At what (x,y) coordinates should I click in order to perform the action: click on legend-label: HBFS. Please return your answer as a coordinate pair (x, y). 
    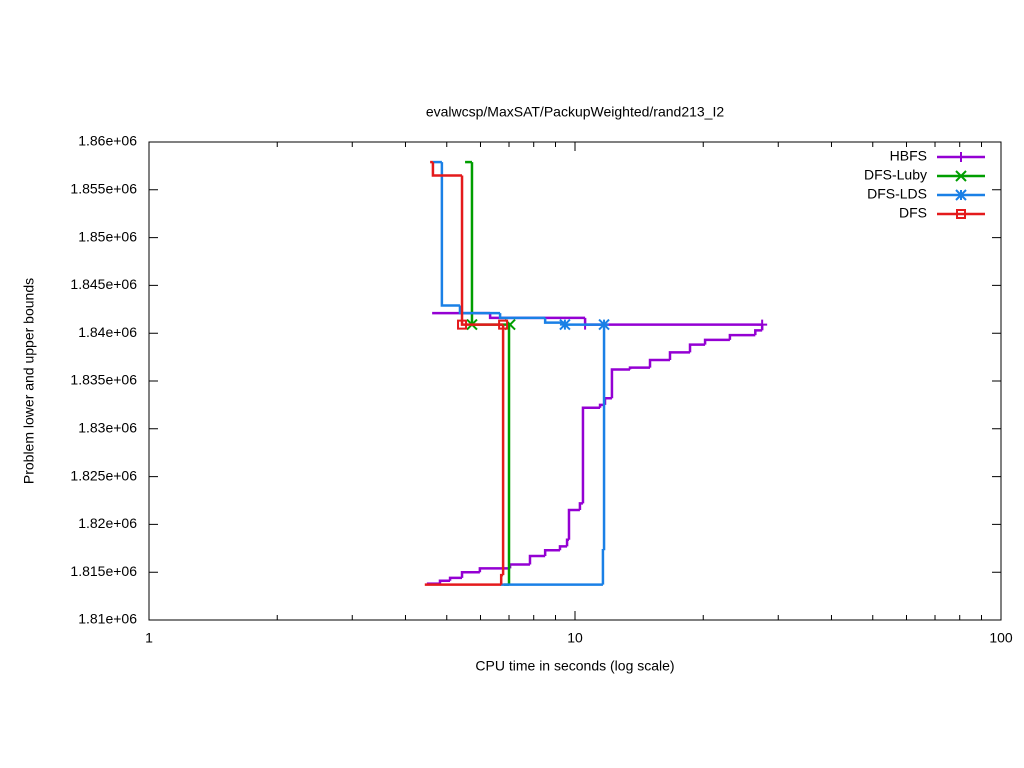
    Looking at the image, I should click on (908, 156).